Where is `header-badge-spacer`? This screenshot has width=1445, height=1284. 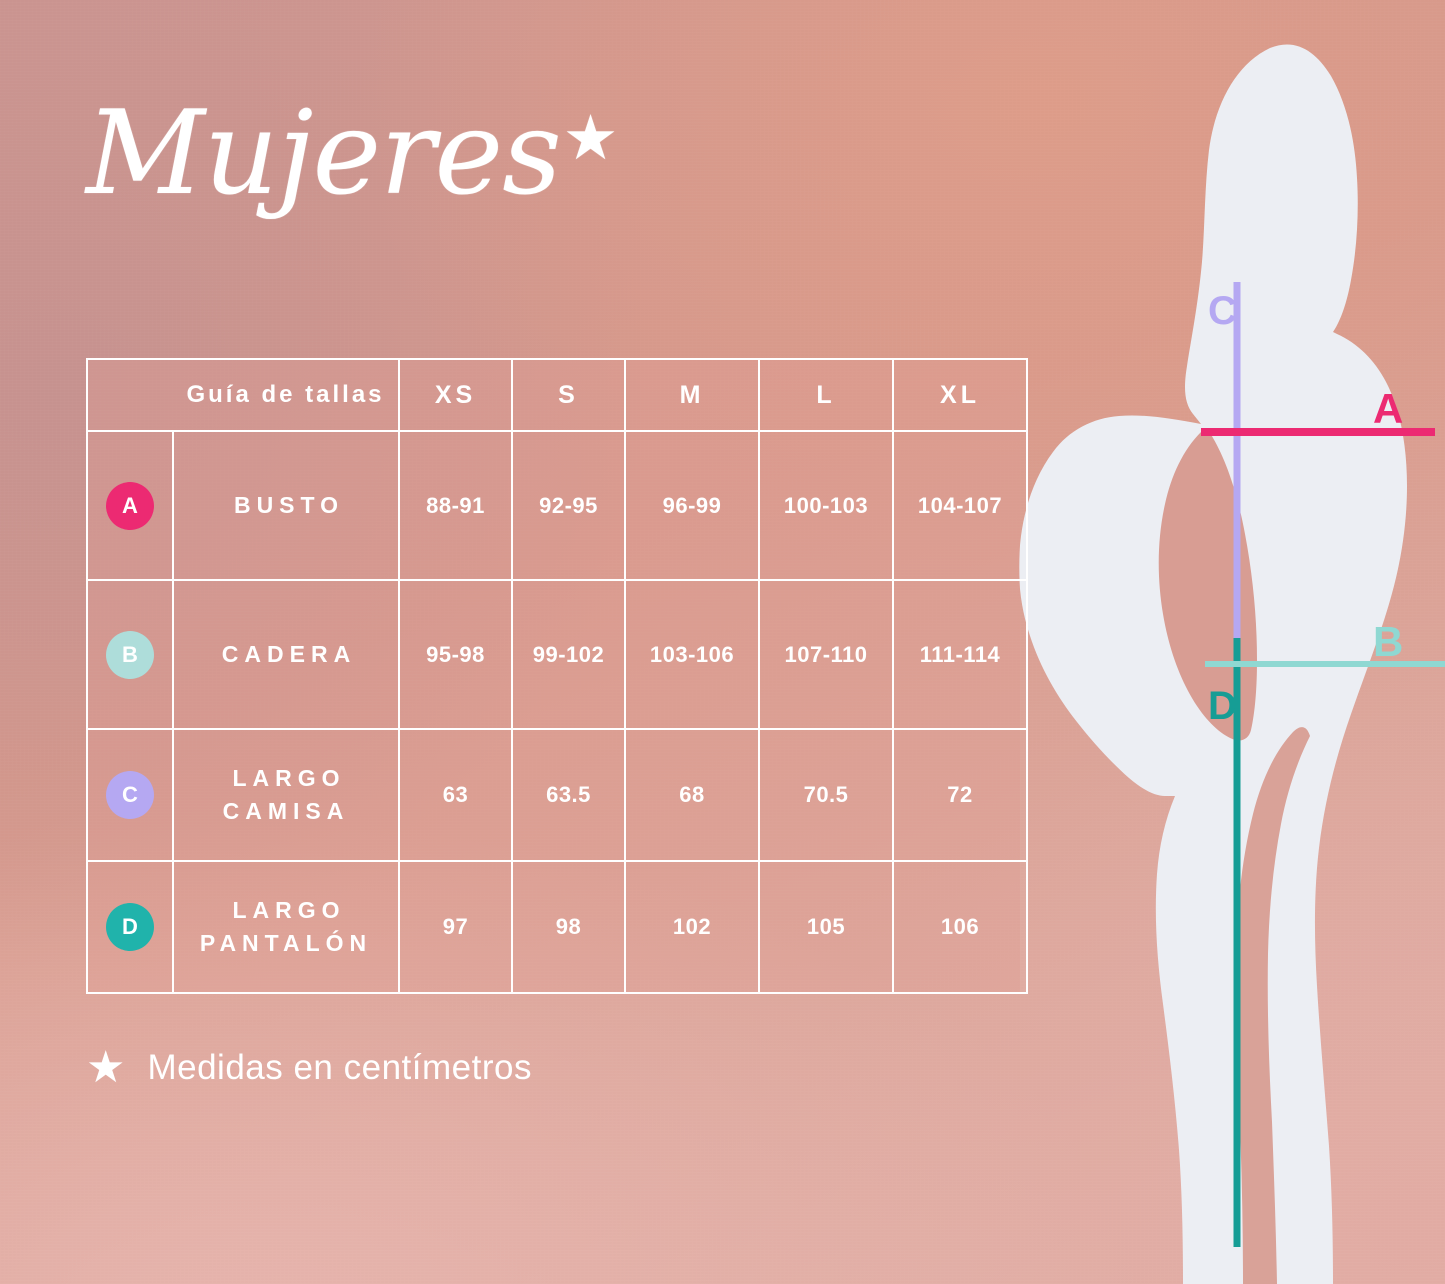 header-badge-spacer is located at coordinates (129, 395).